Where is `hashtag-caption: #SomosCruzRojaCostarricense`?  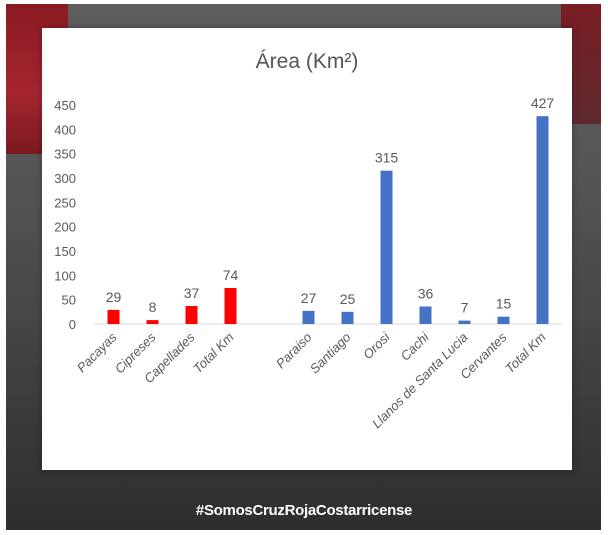 hashtag-caption: #SomosCruzRojaCostarricense is located at coordinates (304, 510).